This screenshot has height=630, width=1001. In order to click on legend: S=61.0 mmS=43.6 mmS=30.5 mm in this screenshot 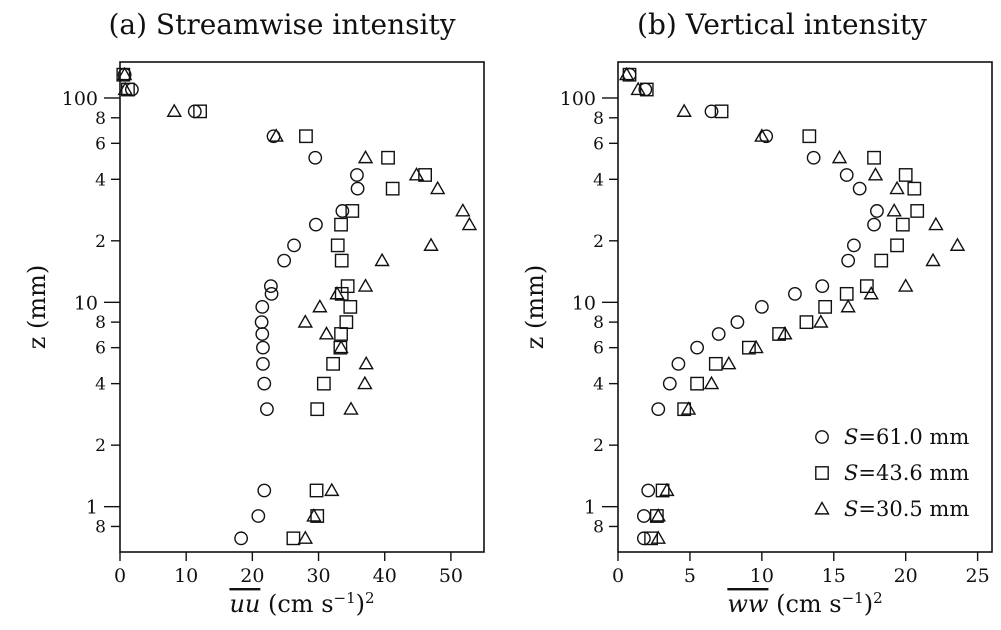, I will do `click(891, 473)`.